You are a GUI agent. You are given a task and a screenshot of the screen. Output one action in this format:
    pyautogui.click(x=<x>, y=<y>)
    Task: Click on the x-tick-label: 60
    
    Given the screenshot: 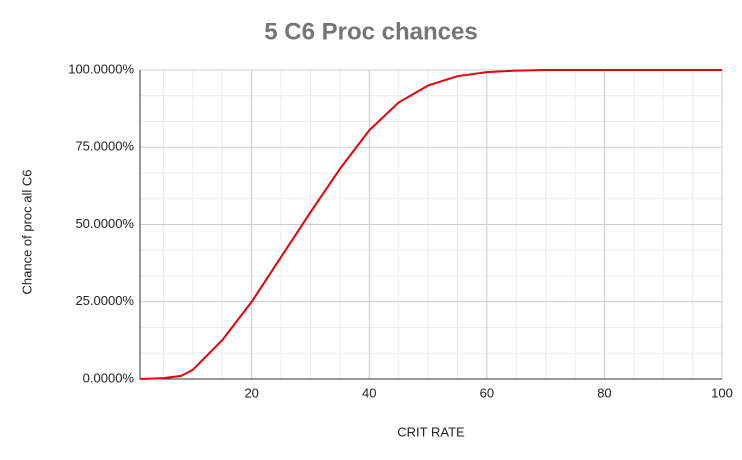 What is the action you would take?
    pyautogui.click(x=487, y=392)
    